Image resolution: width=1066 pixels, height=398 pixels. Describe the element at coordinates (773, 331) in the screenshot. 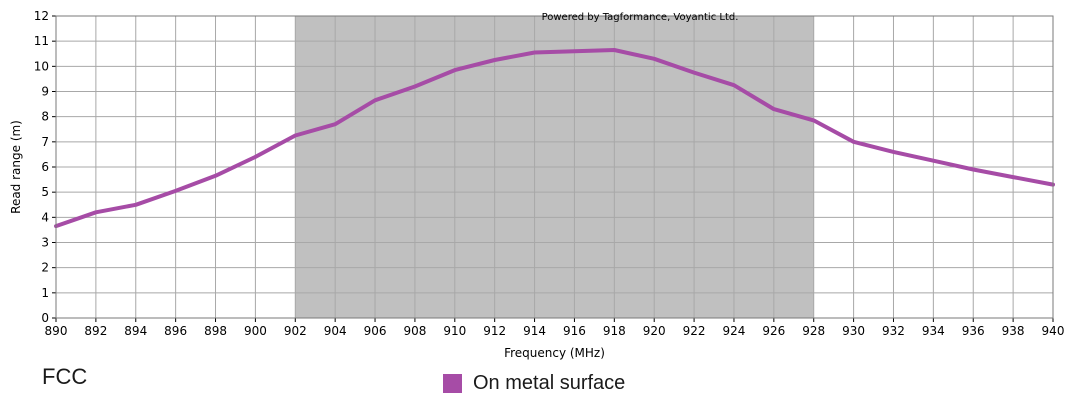

I see `x-tick-label: 926` at that location.